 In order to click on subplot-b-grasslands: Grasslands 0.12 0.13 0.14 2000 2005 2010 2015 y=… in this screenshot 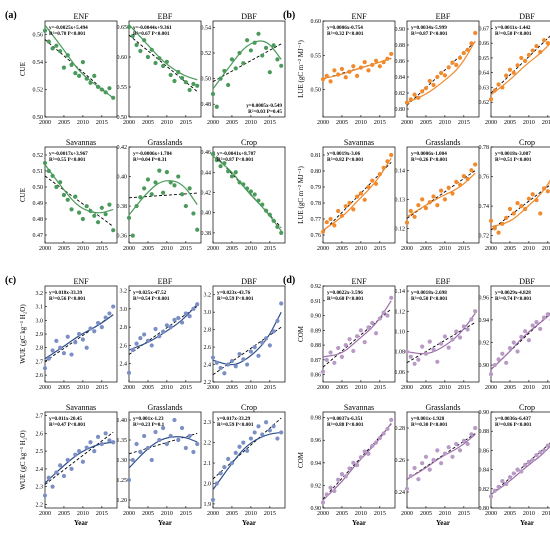, I will do `click(437, 195)`.